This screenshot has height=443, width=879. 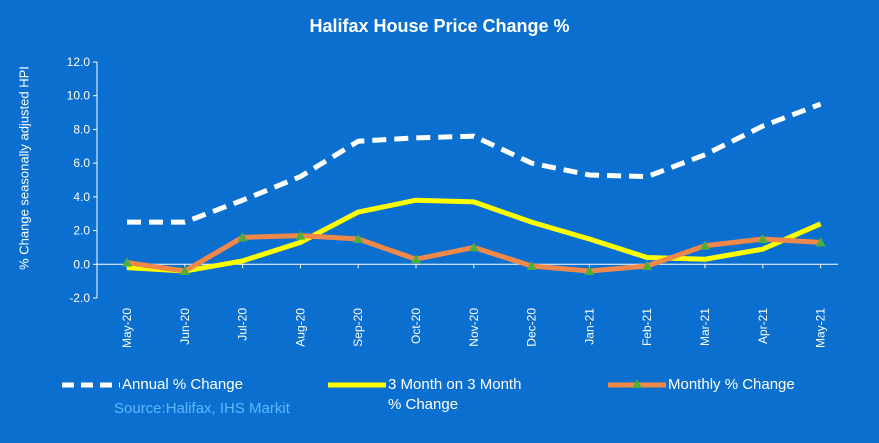 I want to click on legend-3month-label-line1: 3 Month on 3 Month, so click(x=455, y=384).